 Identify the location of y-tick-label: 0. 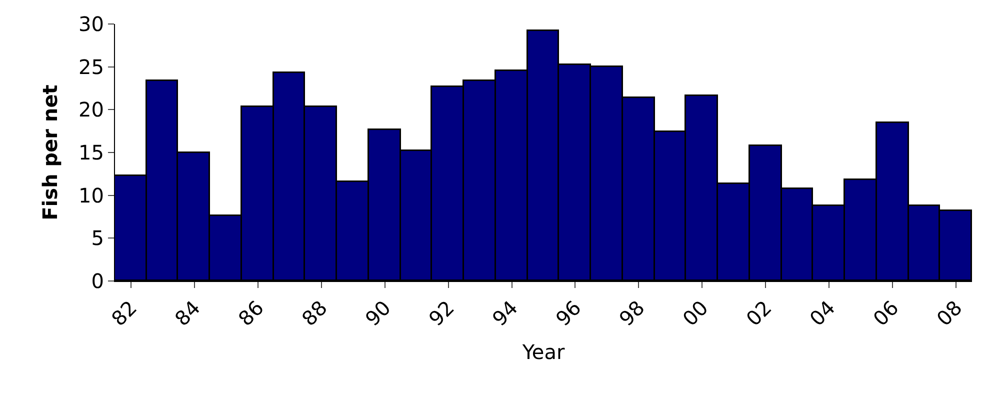
(97, 281).